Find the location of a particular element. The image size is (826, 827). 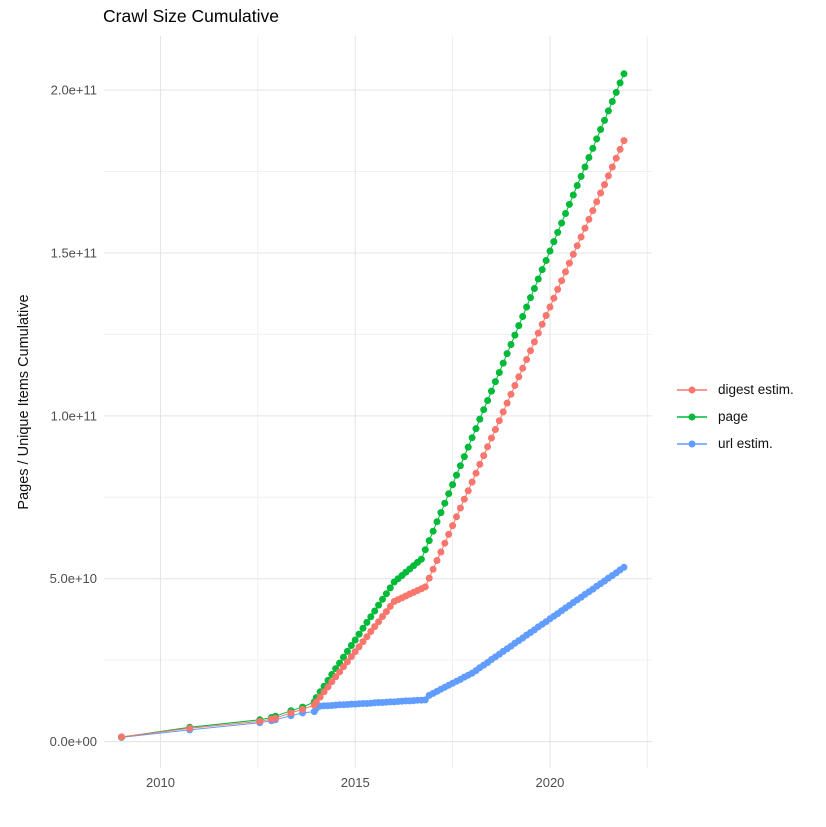

x-tick-label: 2010 is located at coordinates (160, 782).